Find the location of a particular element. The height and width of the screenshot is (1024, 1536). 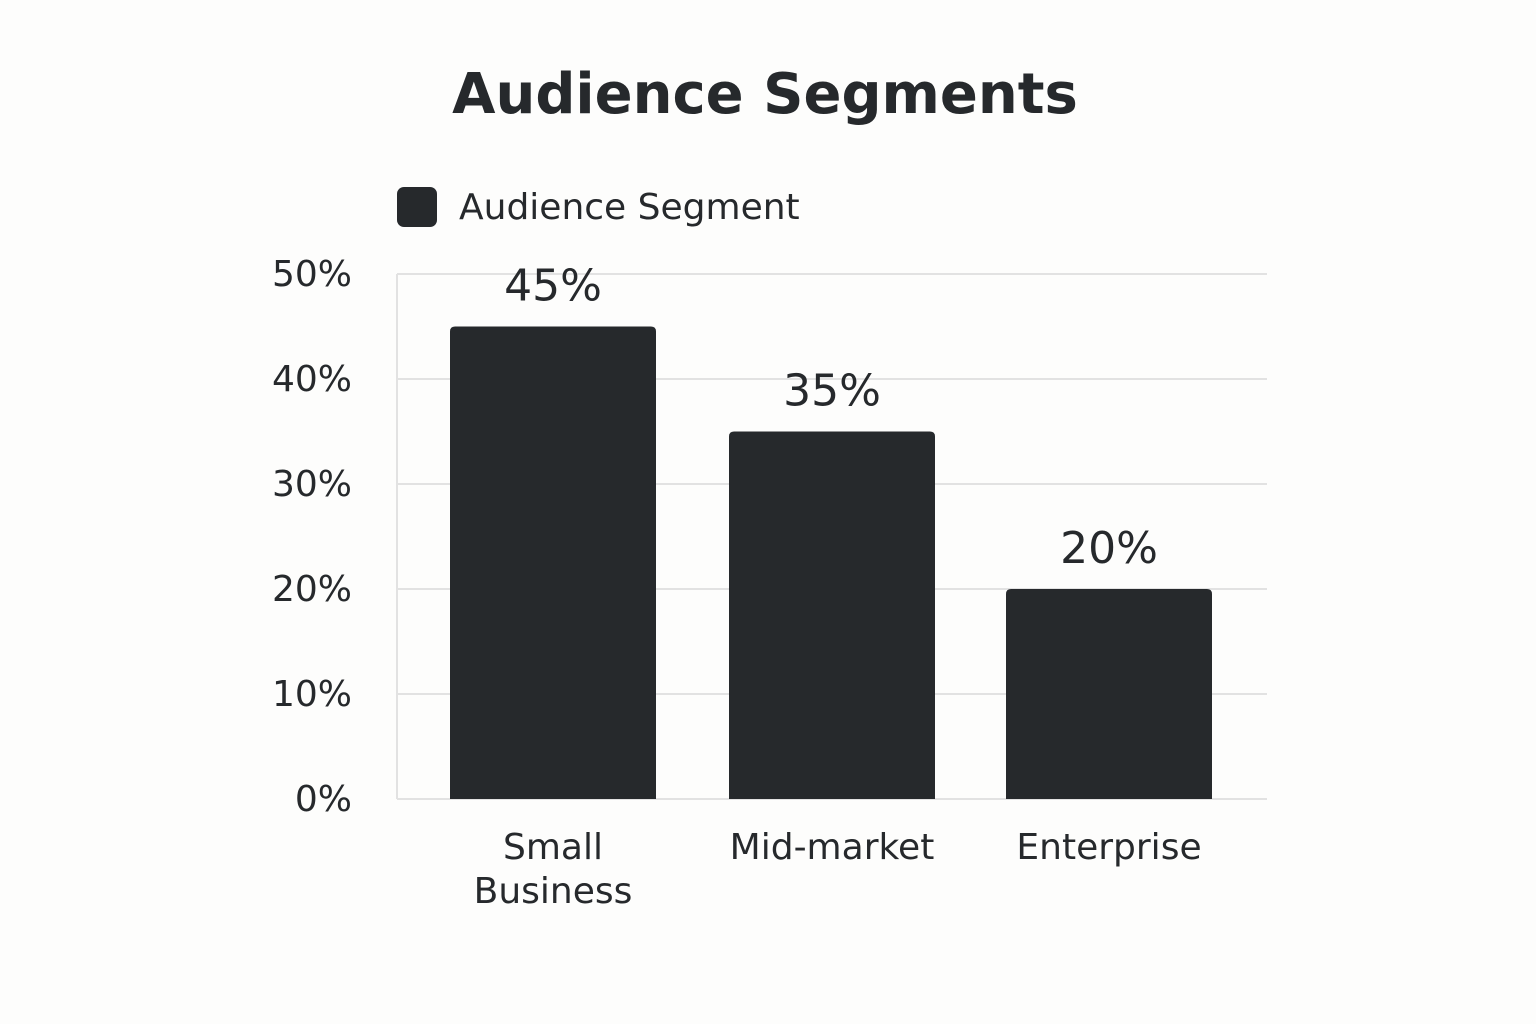

y-tick-label: 20% is located at coordinates (312, 589).